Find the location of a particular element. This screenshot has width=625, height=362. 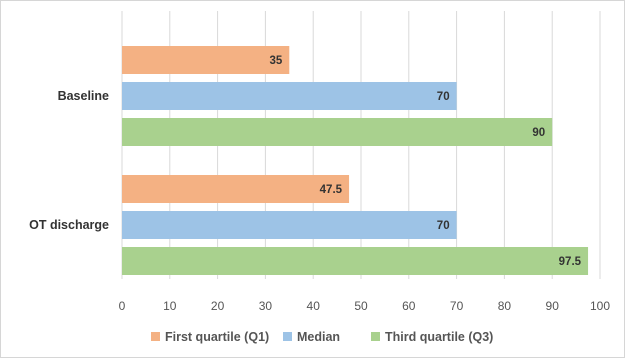

legend-swatch-median is located at coordinates (287, 336).